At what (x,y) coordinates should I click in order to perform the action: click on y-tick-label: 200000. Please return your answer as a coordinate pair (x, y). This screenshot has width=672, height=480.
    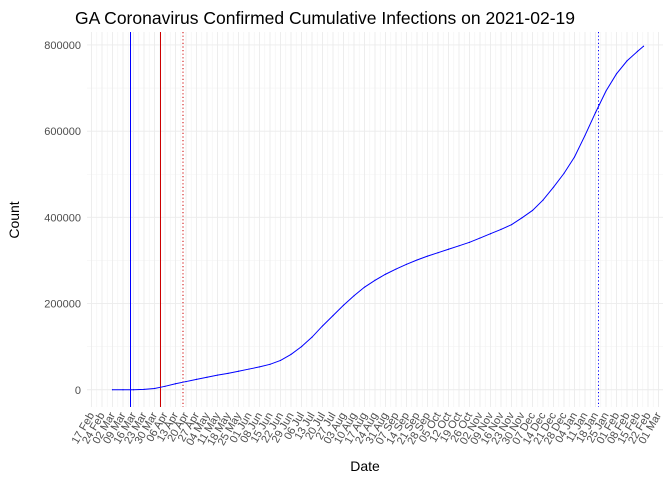
    Looking at the image, I should click on (62, 305).